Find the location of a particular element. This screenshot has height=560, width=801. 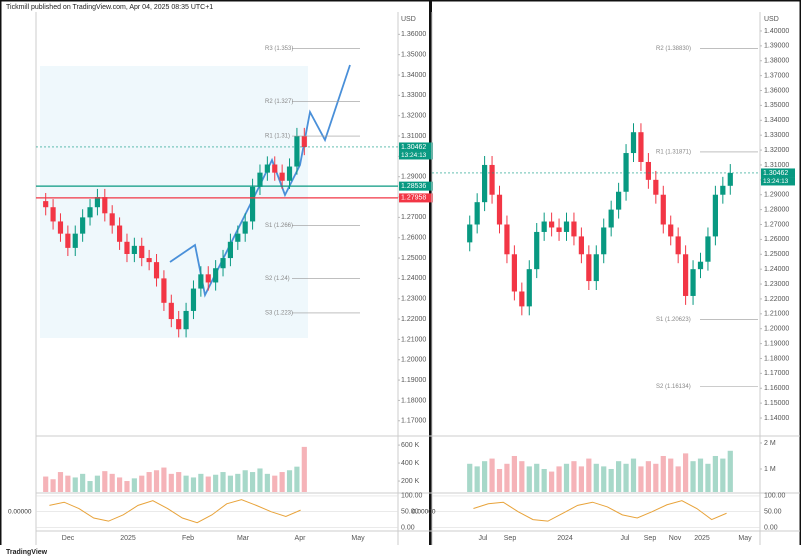

x-tick-label: Jul is located at coordinates (483, 538).